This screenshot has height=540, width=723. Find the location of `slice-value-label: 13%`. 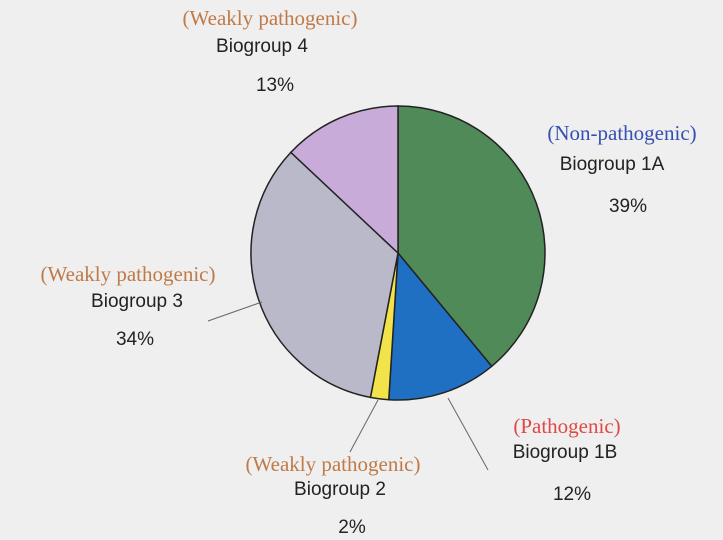

slice-value-label: 13% is located at coordinates (275, 85).